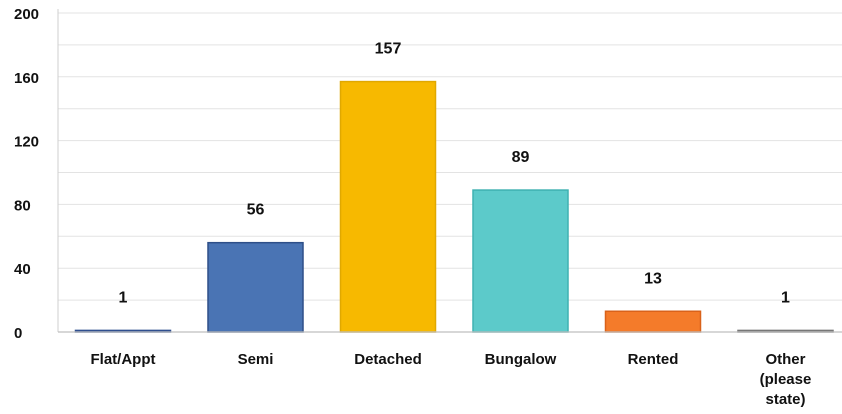  Describe the element at coordinates (521, 157) in the screenshot. I see `data-label: 89` at that location.